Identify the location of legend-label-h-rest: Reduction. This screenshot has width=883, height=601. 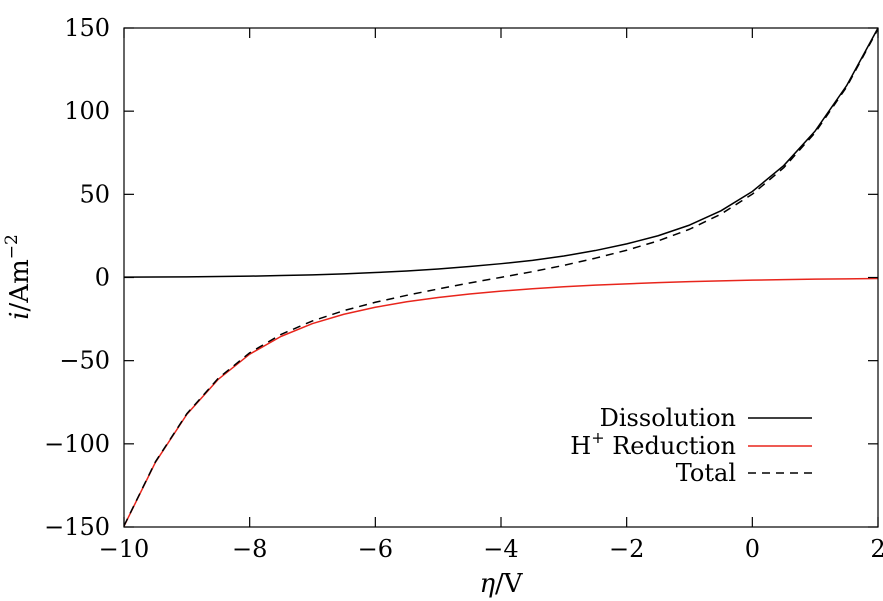
(670, 446).